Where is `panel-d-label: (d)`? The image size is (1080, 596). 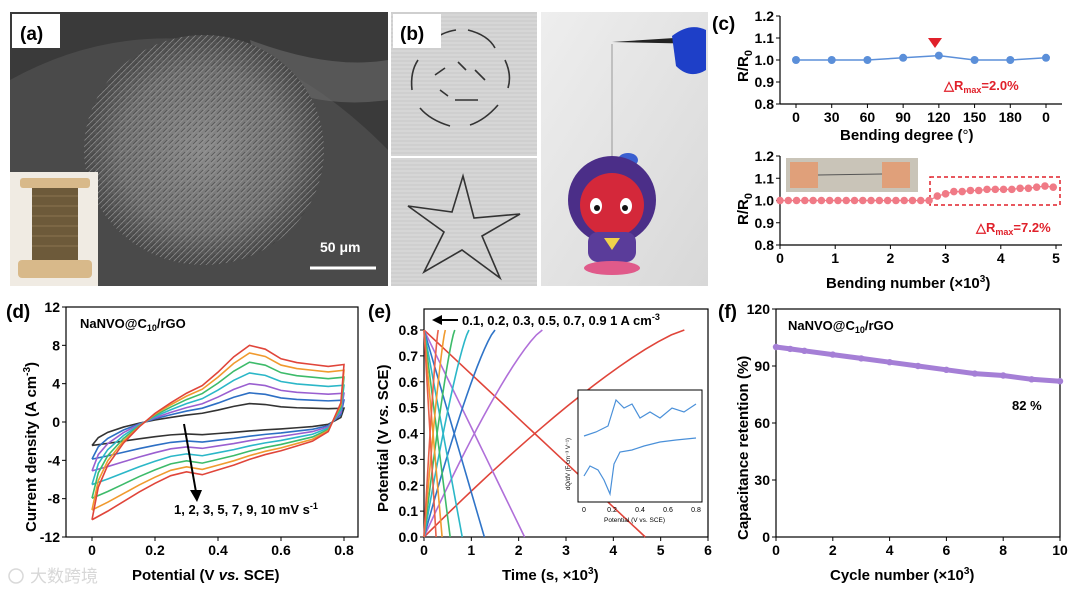 panel-d-label: (d) is located at coordinates (18, 312).